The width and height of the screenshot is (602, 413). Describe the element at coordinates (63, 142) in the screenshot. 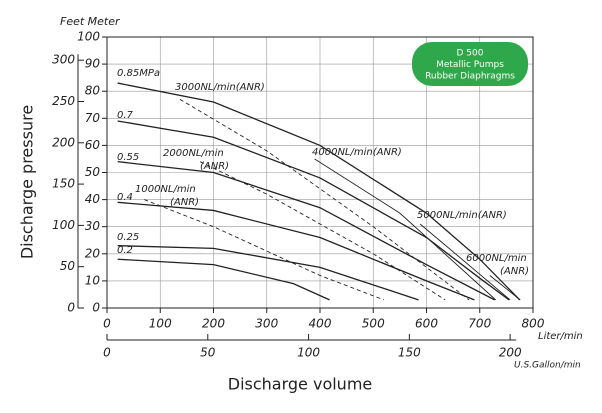

I see `y2-tick-label: 200` at that location.